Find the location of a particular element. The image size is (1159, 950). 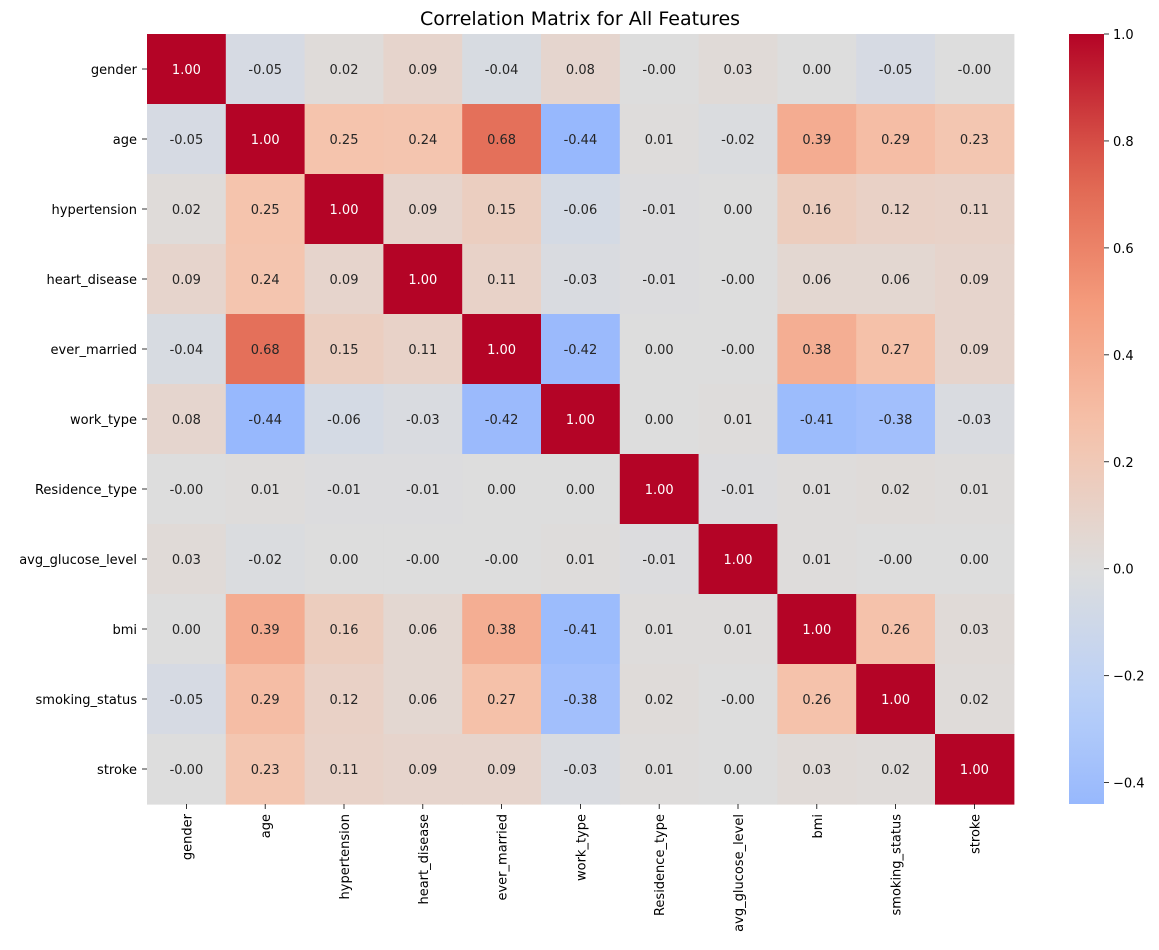

heatmap-cell-gender-ever_married is located at coordinates (502, 69).